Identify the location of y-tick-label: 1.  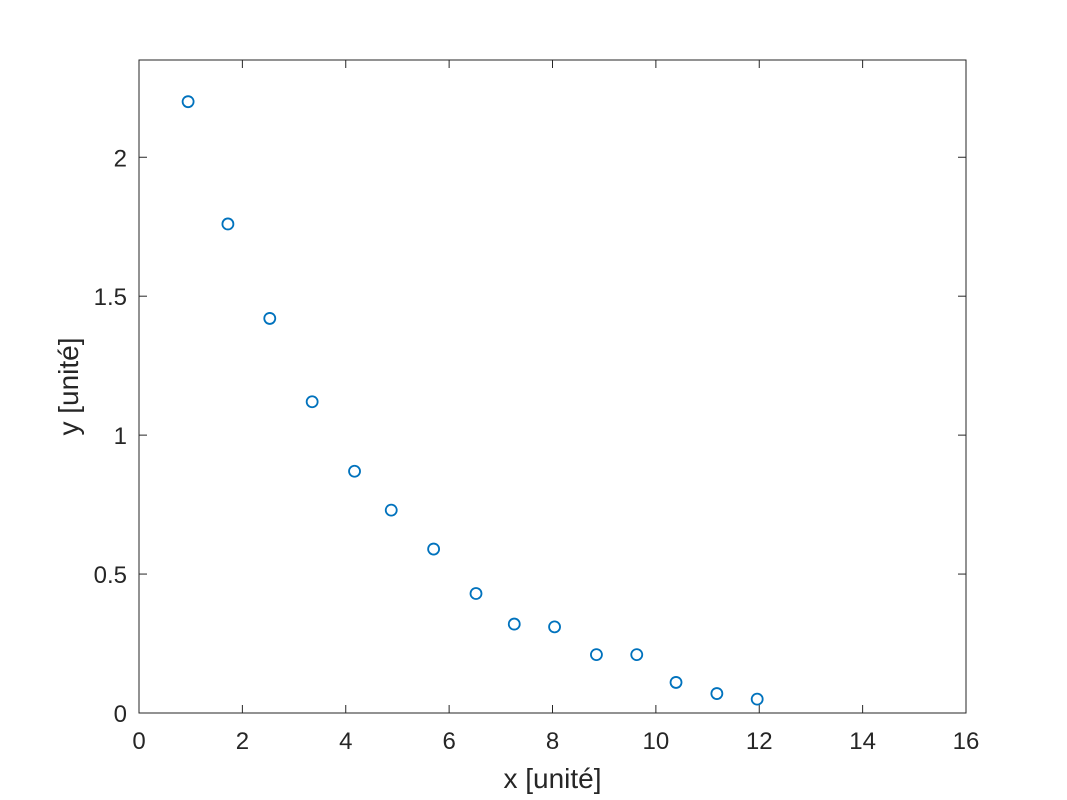
(120, 436).